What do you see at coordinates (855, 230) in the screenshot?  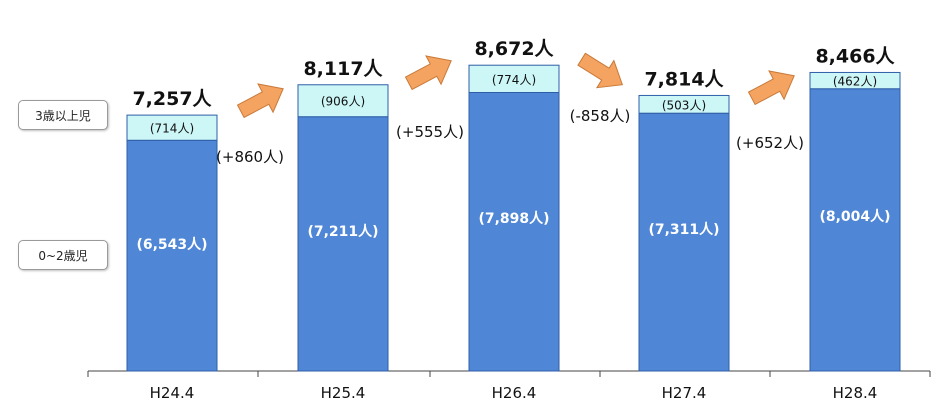 I see `bar-0-2yo-H28.4` at bounding box center [855, 230].